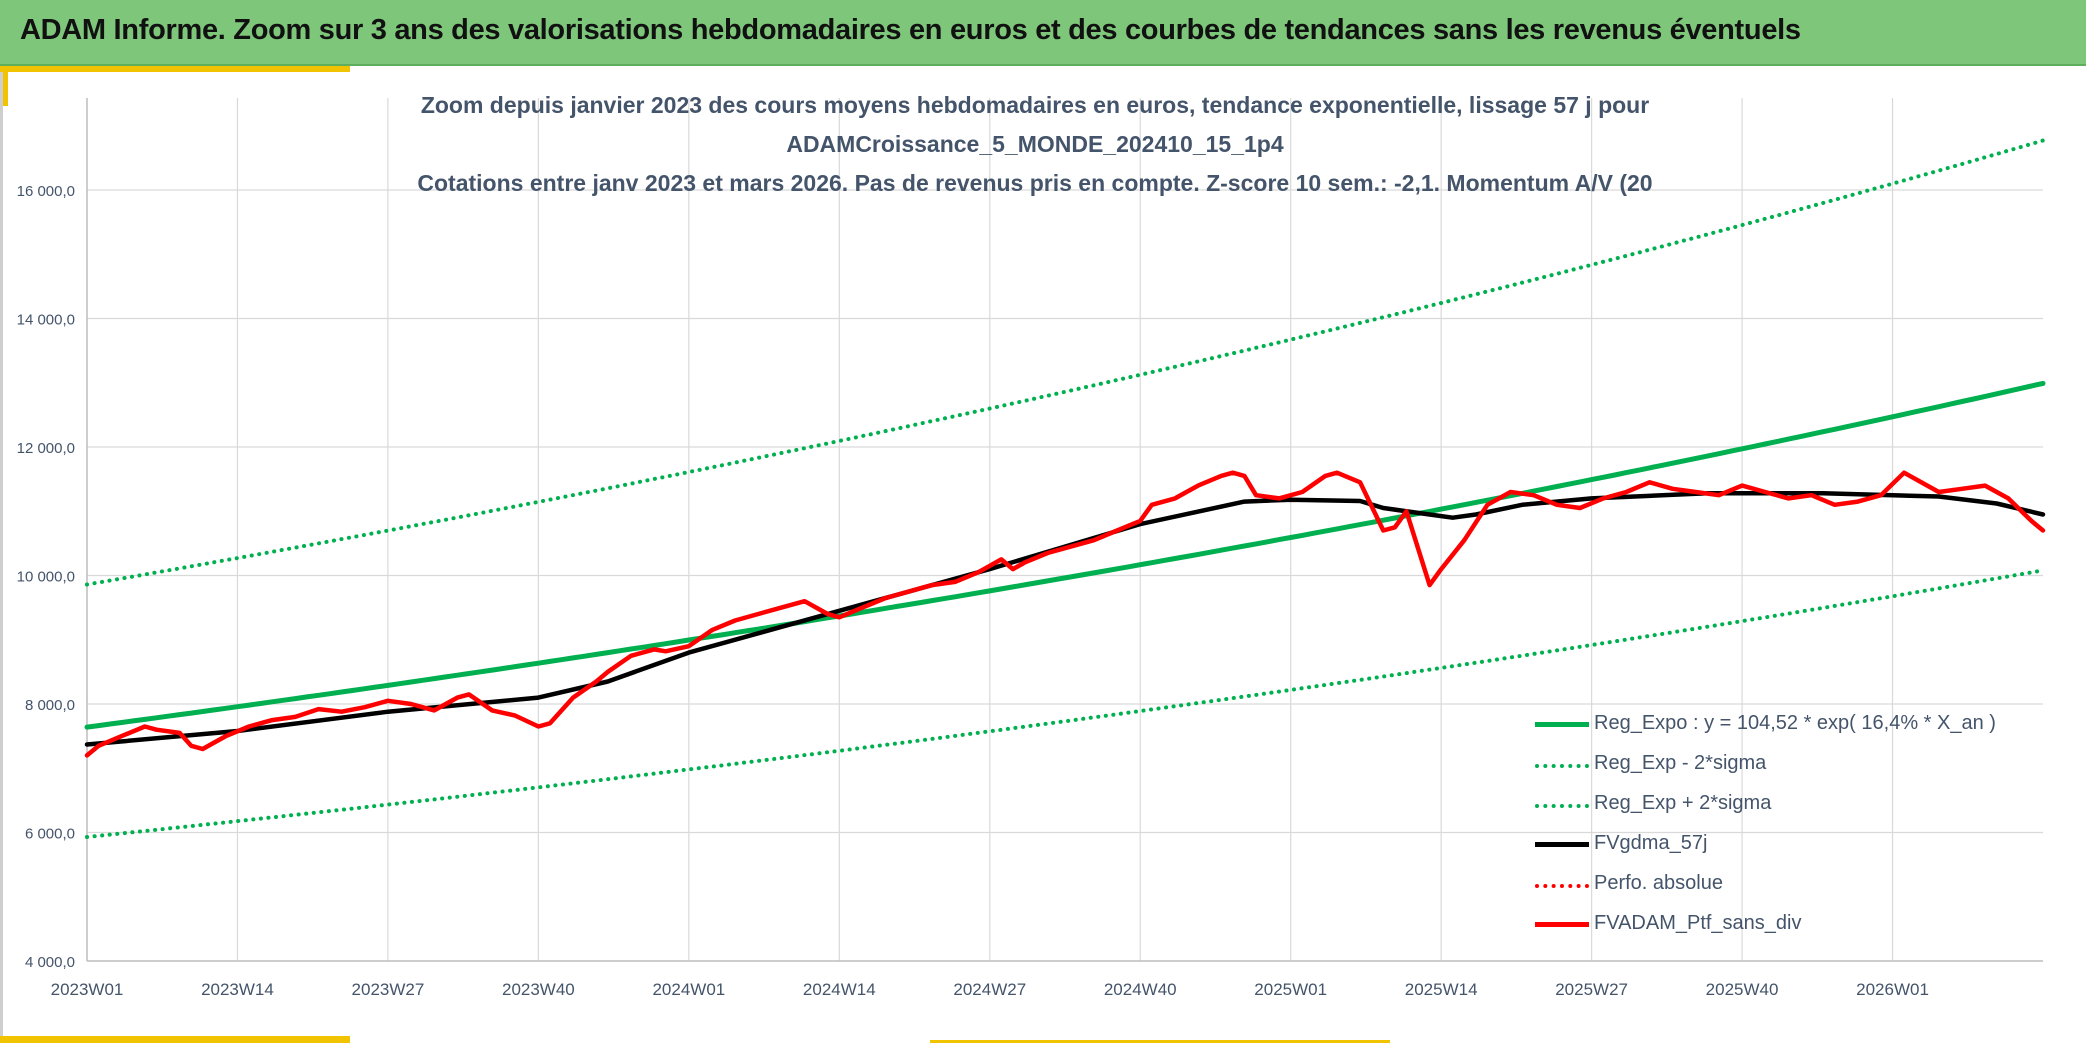 This screenshot has width=2086, height=1043. What do you see at coordinates (1035, 144) in the screenshot?
I see `chart-title-line-2: ADAMCroissance_5_MONDE_202410_15_1p4` at bounding box center [1035, 144].